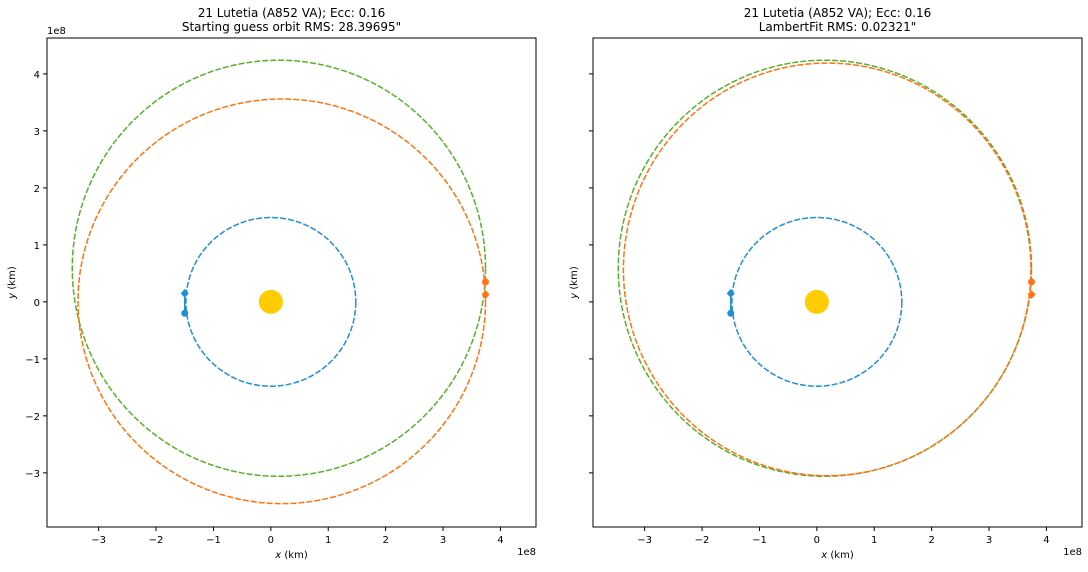 This screenshot has height=572, width=1088. Describe the element at coordinates (291, 27) in the screenshot. I see `chart-subtitle: Starting guess orbit RMS: 28.39695"` at that location.